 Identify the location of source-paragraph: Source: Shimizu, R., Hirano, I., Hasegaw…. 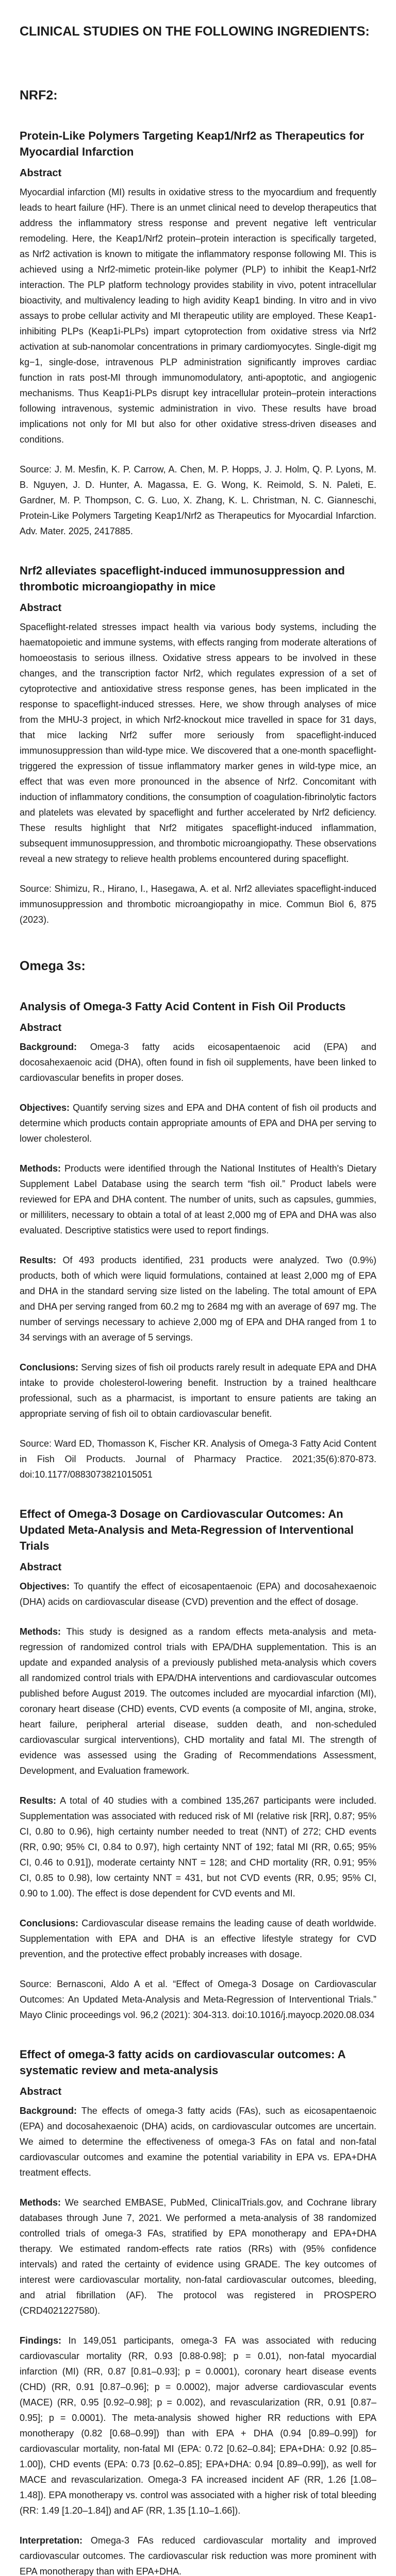
(198, 904).